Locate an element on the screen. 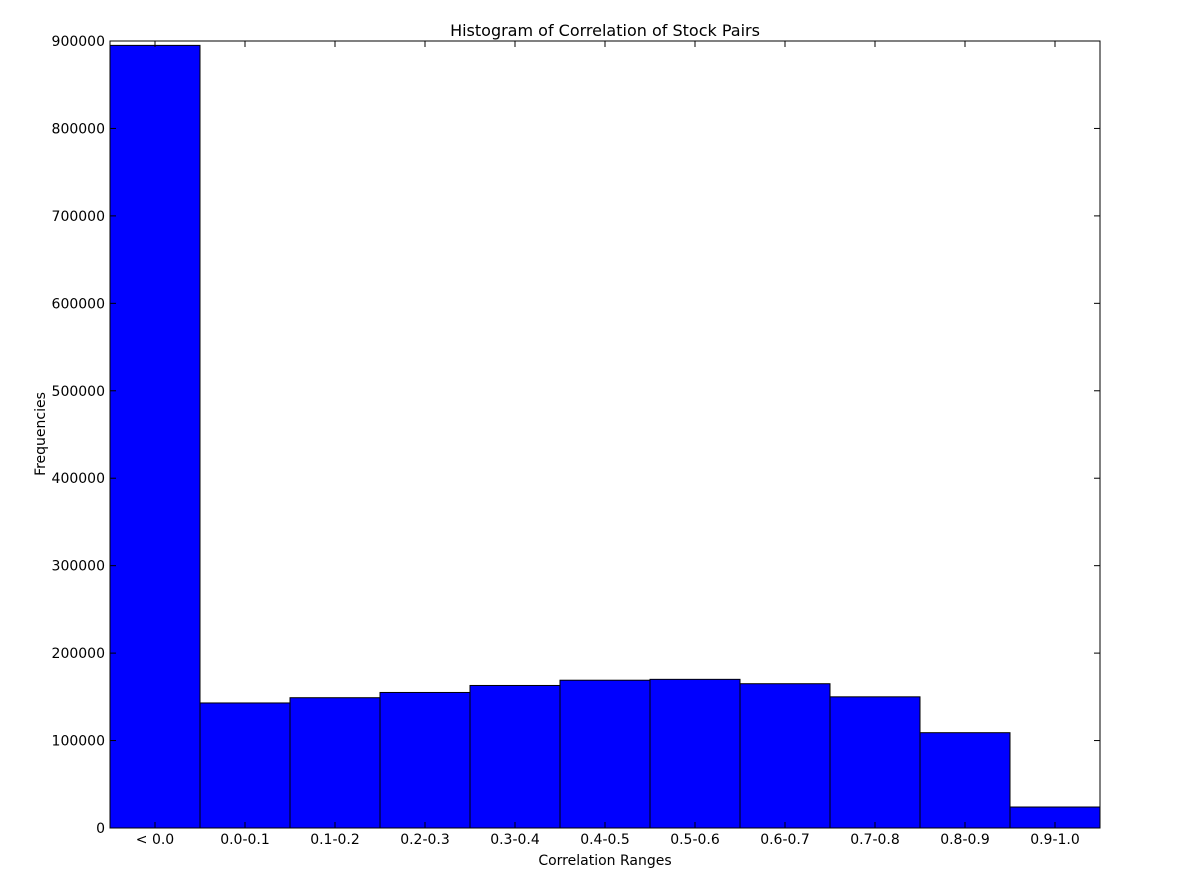 The width and height of the screenshot is (1200, 880). y-tick-label: 700000 is located at coordinates (78, 217).